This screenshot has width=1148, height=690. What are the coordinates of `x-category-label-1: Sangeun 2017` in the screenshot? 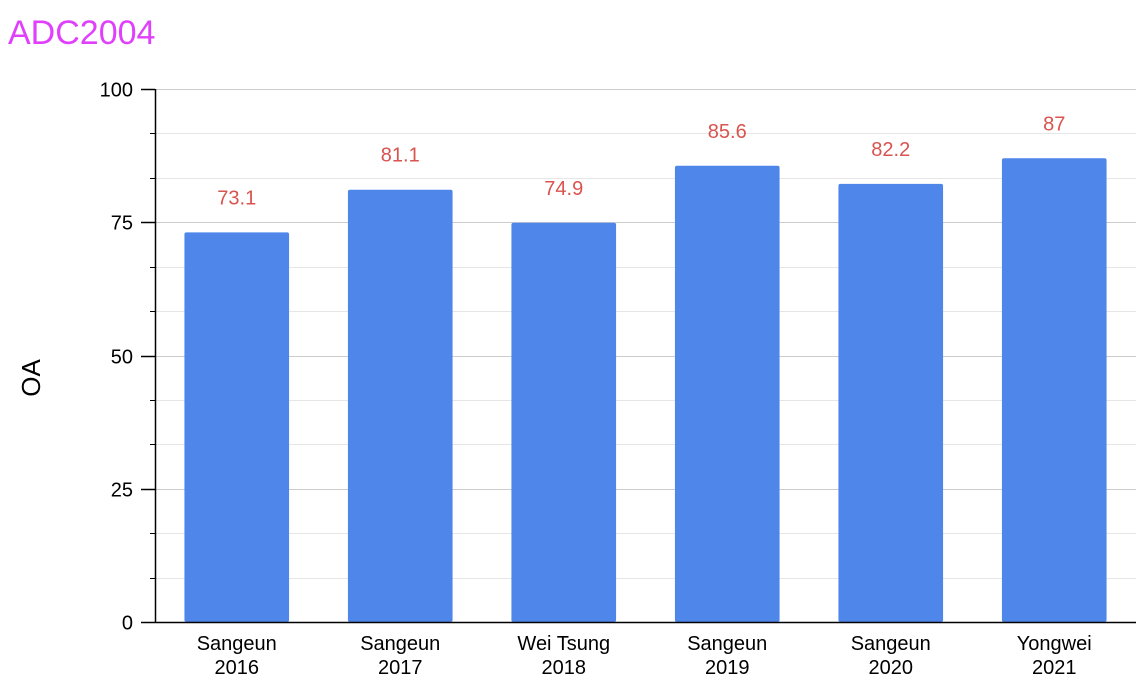 It's located at (400, 656).